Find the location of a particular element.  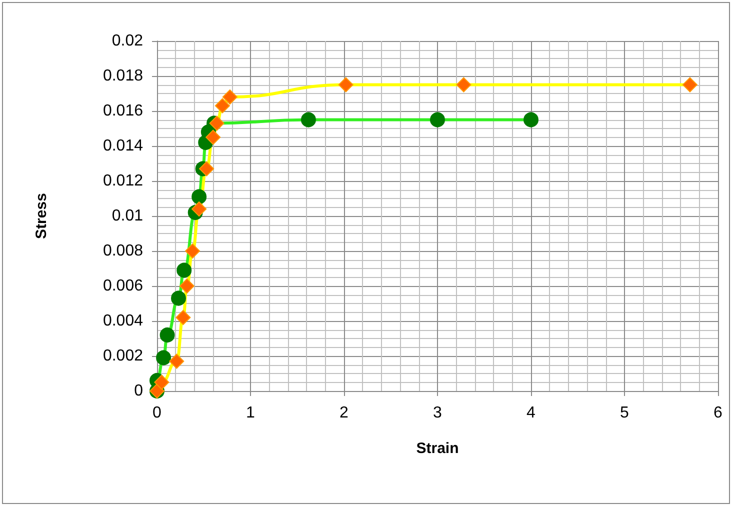

x-tick-label: 6 is located at coordinates (718, 413).